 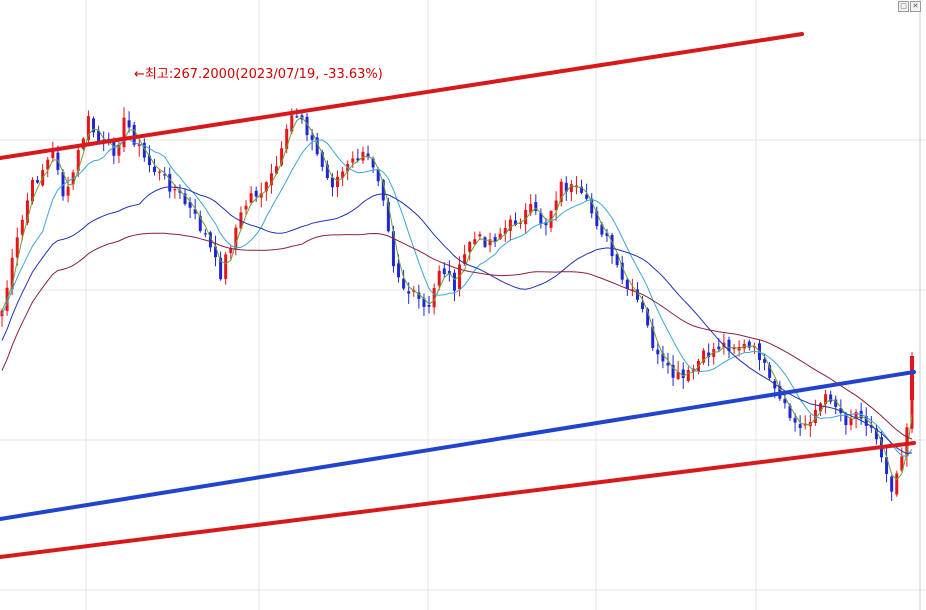 I want to click on minimize-button: □, so click(x=903, y=6).